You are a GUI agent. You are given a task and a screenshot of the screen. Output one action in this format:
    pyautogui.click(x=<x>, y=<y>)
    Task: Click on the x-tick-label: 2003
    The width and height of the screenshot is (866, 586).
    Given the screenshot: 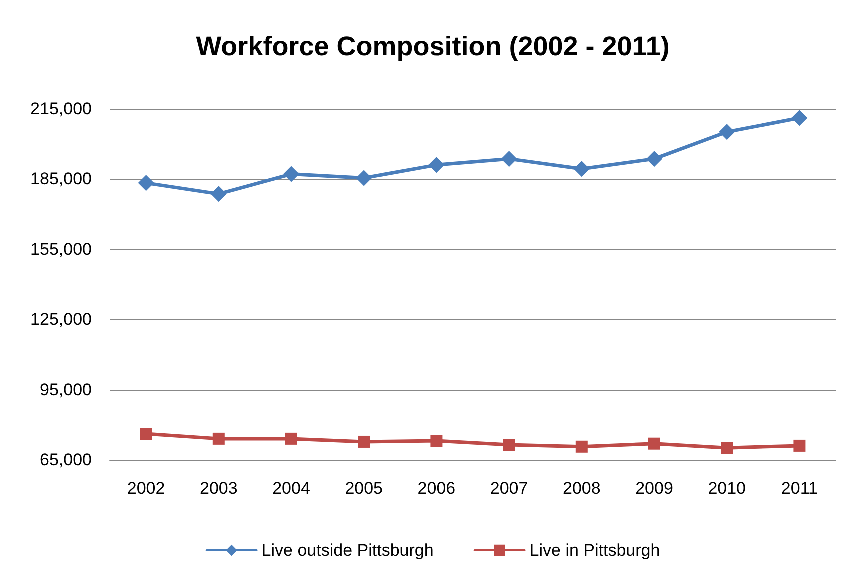 What is the action you would take?
    pyautogui.click(x=219, y=488)
    